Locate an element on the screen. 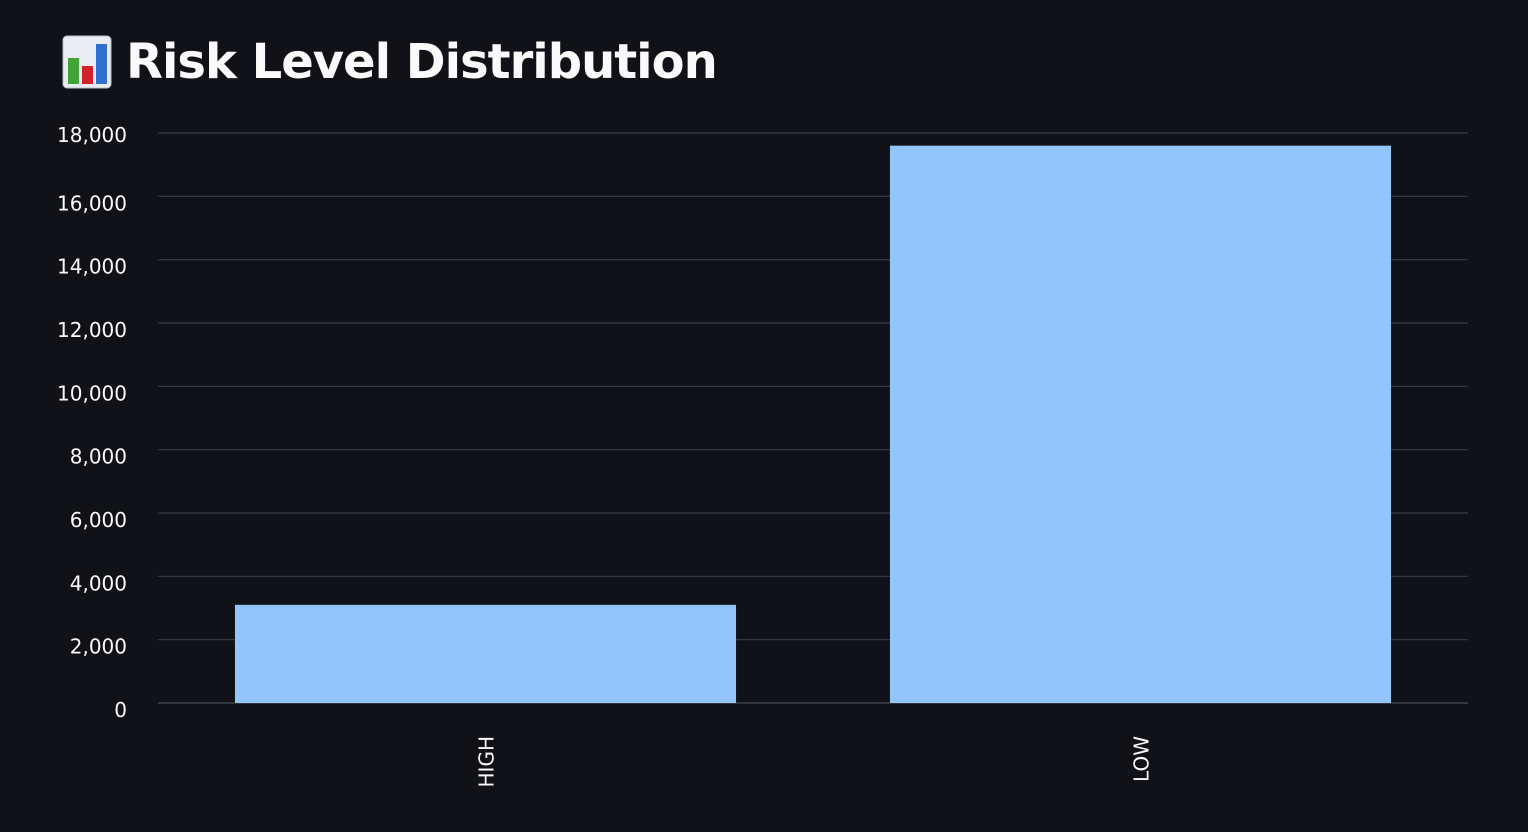 Image resolution: width=1528 pixels, height=832 pixels. x-tick-label: LOW is located at coordinates (1142, 759).